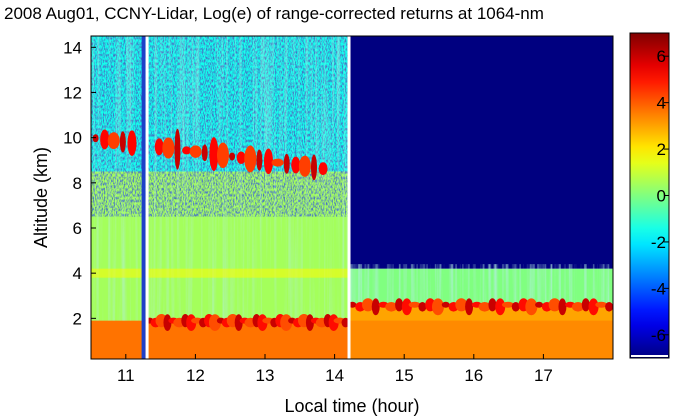 The width and height of the screenshot is (700, 420). I want to click on colorbar-tick-label-0: 6, so click(661, 56).